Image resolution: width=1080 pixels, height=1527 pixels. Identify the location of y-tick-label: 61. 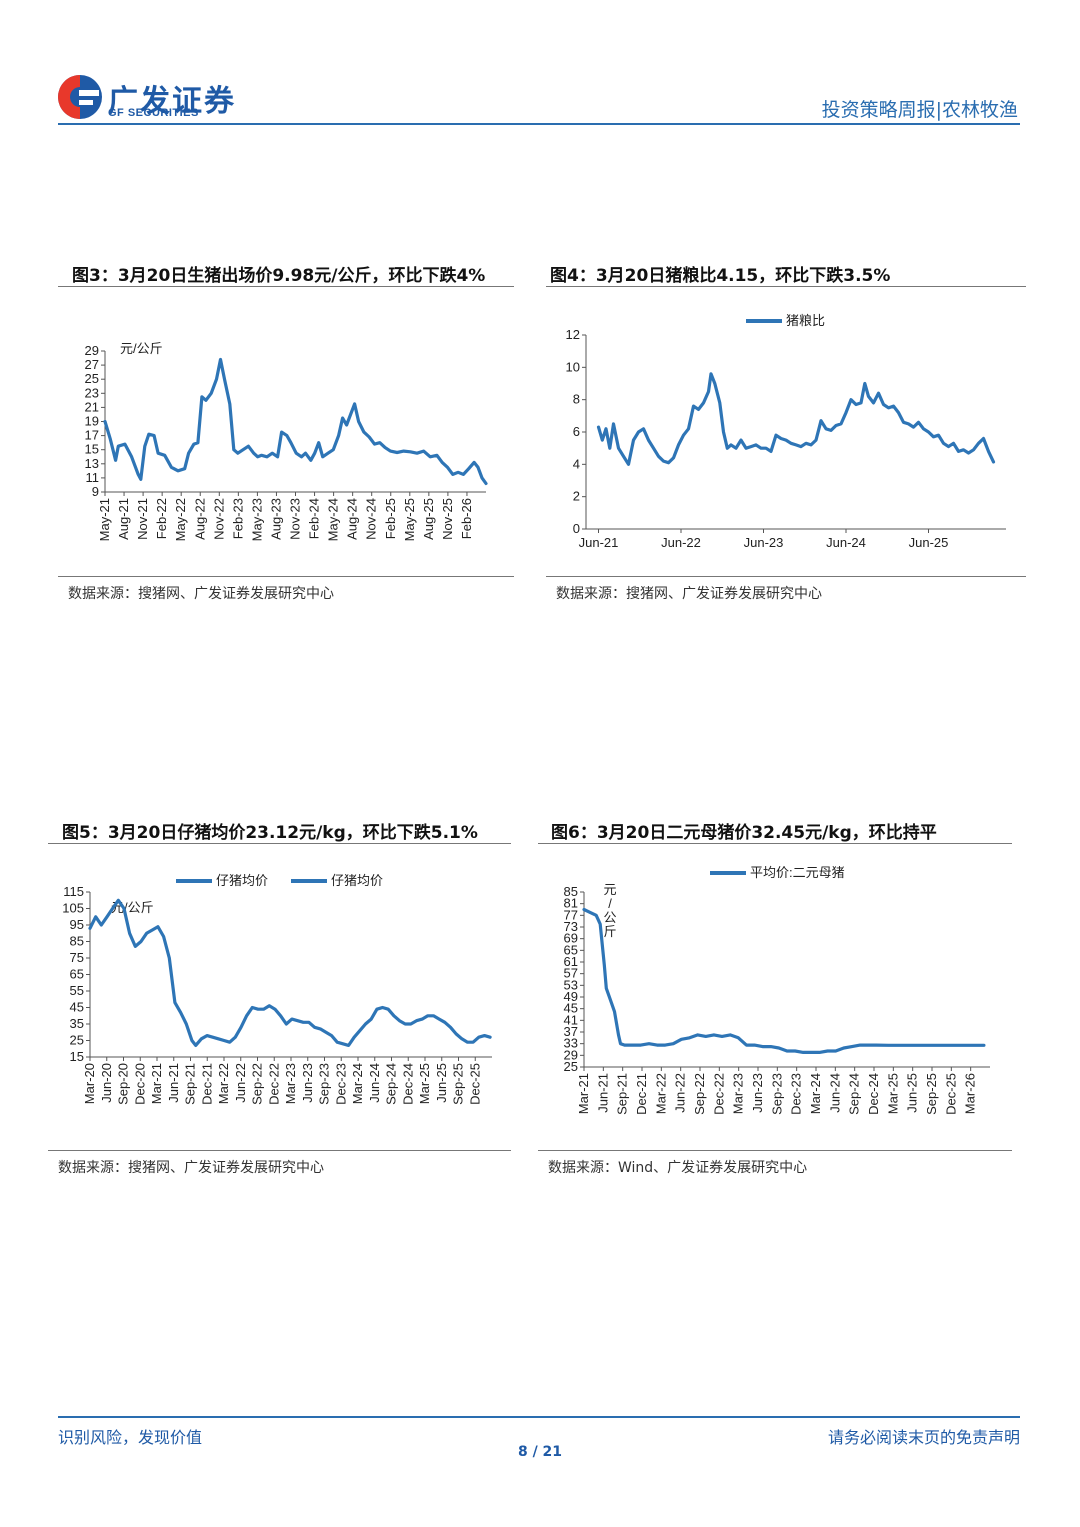
(571, 961).